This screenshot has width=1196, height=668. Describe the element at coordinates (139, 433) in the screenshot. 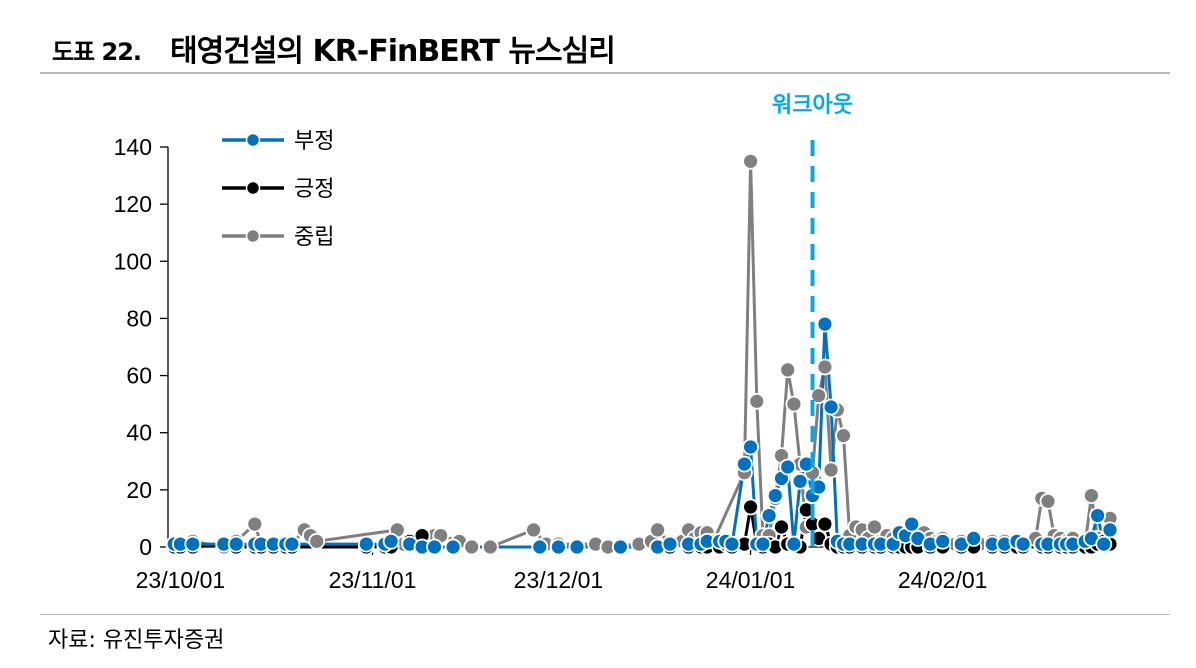

I see `y-tick-label: 40` at that location.